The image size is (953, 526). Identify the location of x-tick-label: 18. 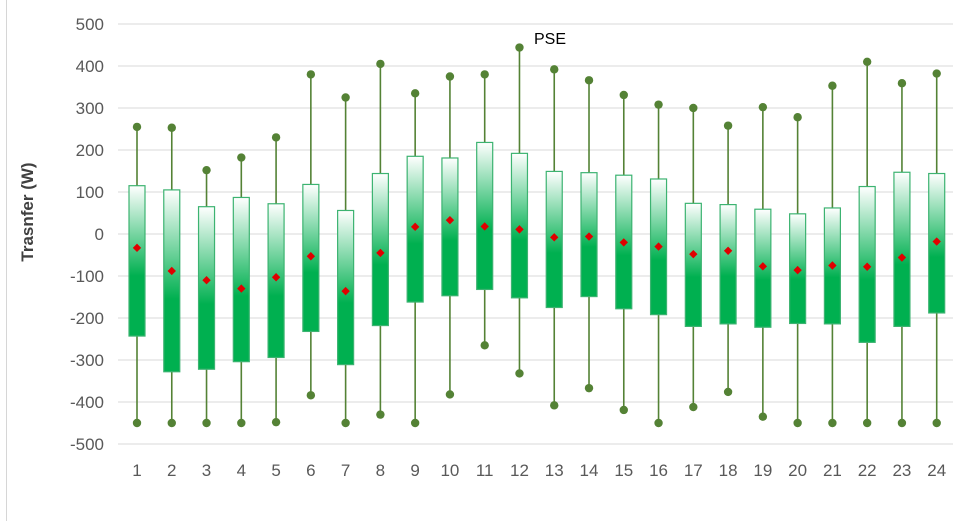
(728, 470).